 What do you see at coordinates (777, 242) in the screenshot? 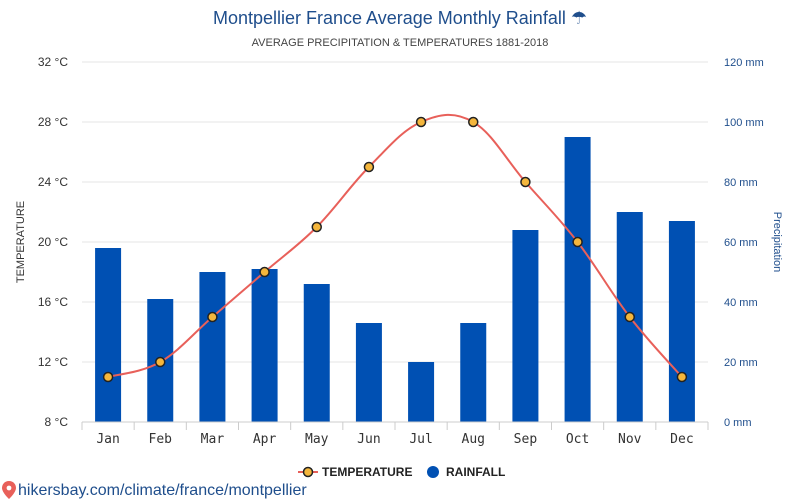
I see `right-axis-title: Precipitation` at bounding box center [777, 242].